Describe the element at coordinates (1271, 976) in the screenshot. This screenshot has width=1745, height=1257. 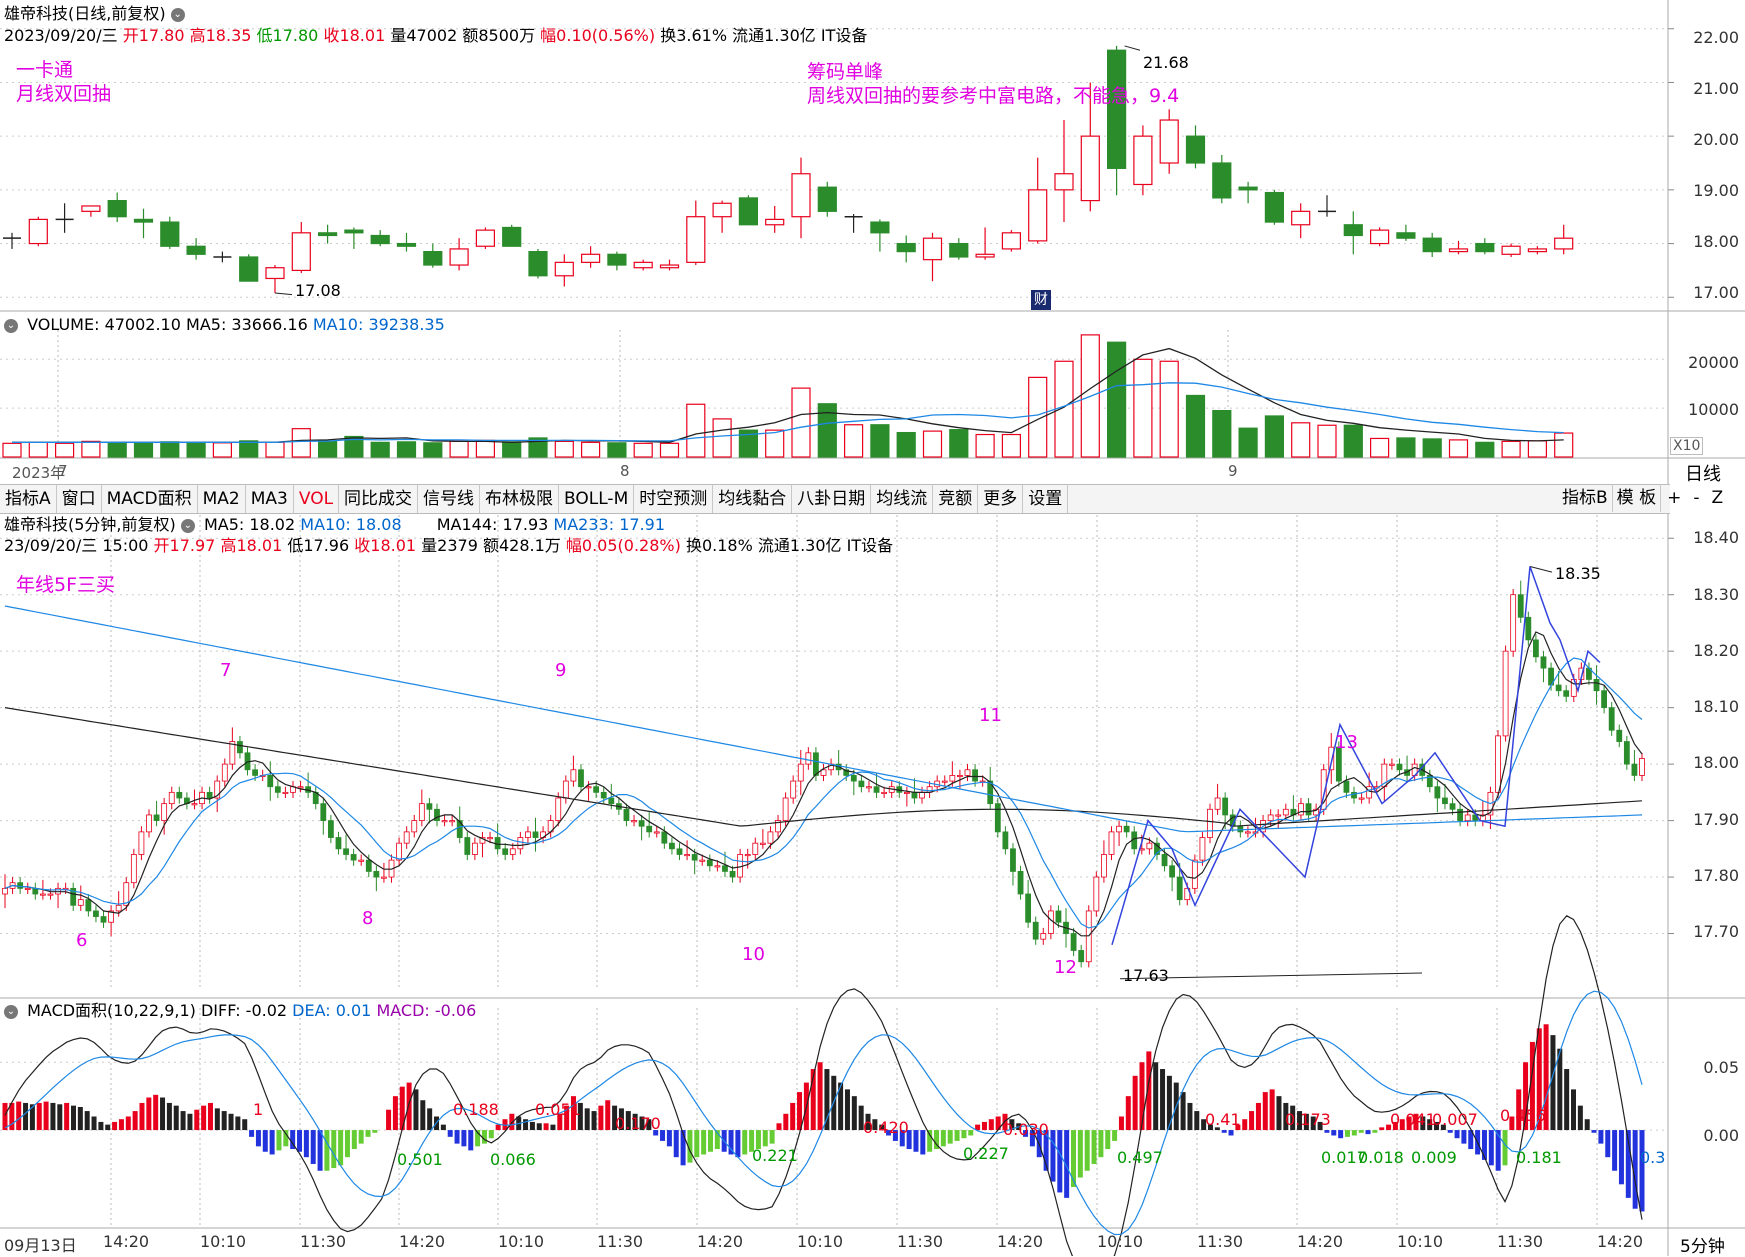
I see `min5-min-arrow` at that location.